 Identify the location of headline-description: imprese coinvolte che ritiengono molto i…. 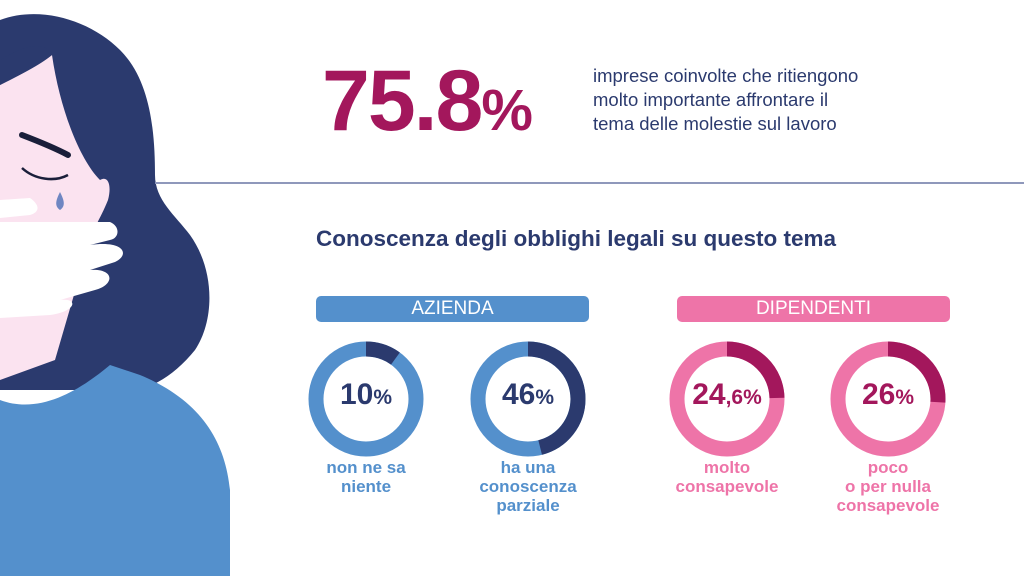
(726, 99).